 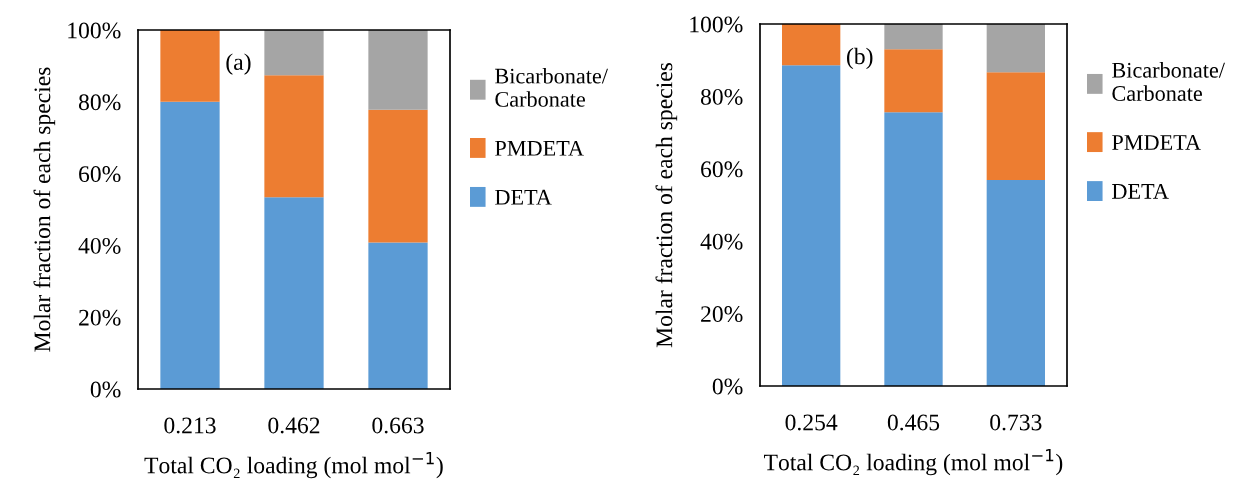 What do you see at coordinates (398, 425) in the screenshot?
I see `x-tick-label: 0.663` at bounding box center [398, 425].